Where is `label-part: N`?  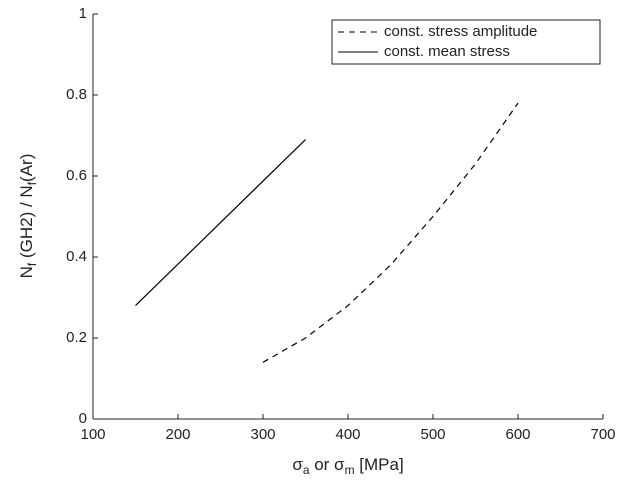
label-part: N is located at coordinates (26, 272).